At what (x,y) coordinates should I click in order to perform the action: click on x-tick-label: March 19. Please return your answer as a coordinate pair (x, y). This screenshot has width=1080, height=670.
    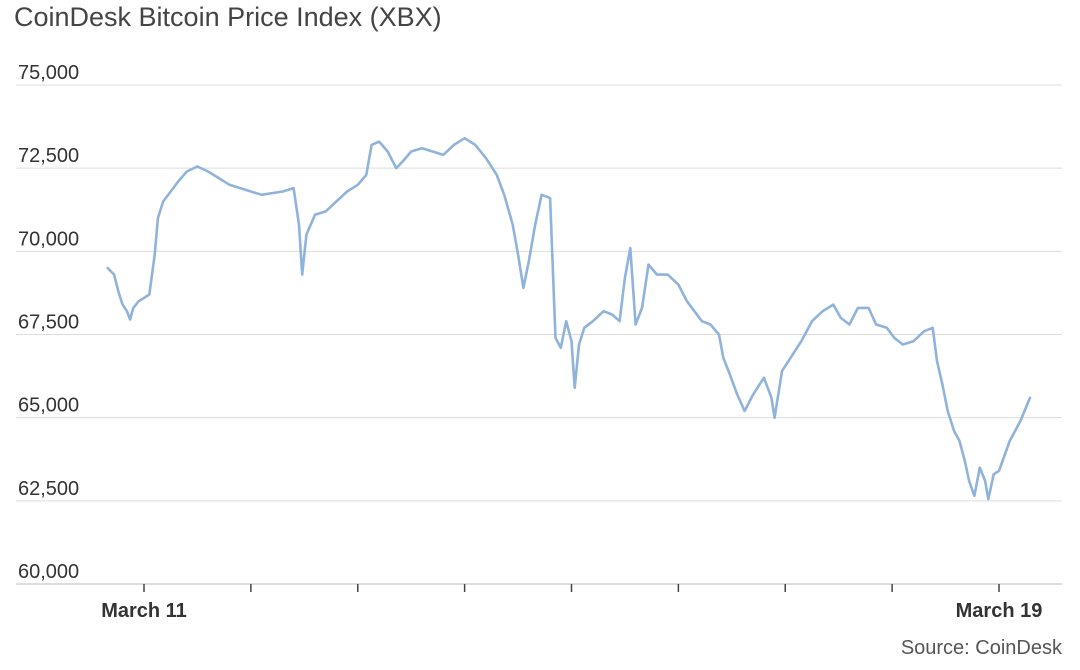
    Looking at the image, I should click on (999, 611).